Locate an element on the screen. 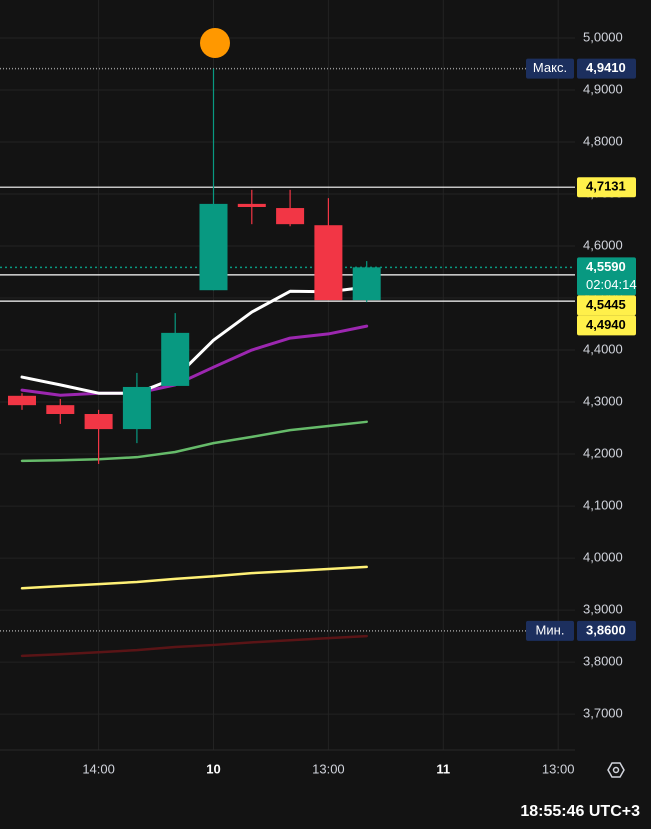 The image size is (651, 829). y-tick-label: 4,6000 is located at coordinates (603, 244).